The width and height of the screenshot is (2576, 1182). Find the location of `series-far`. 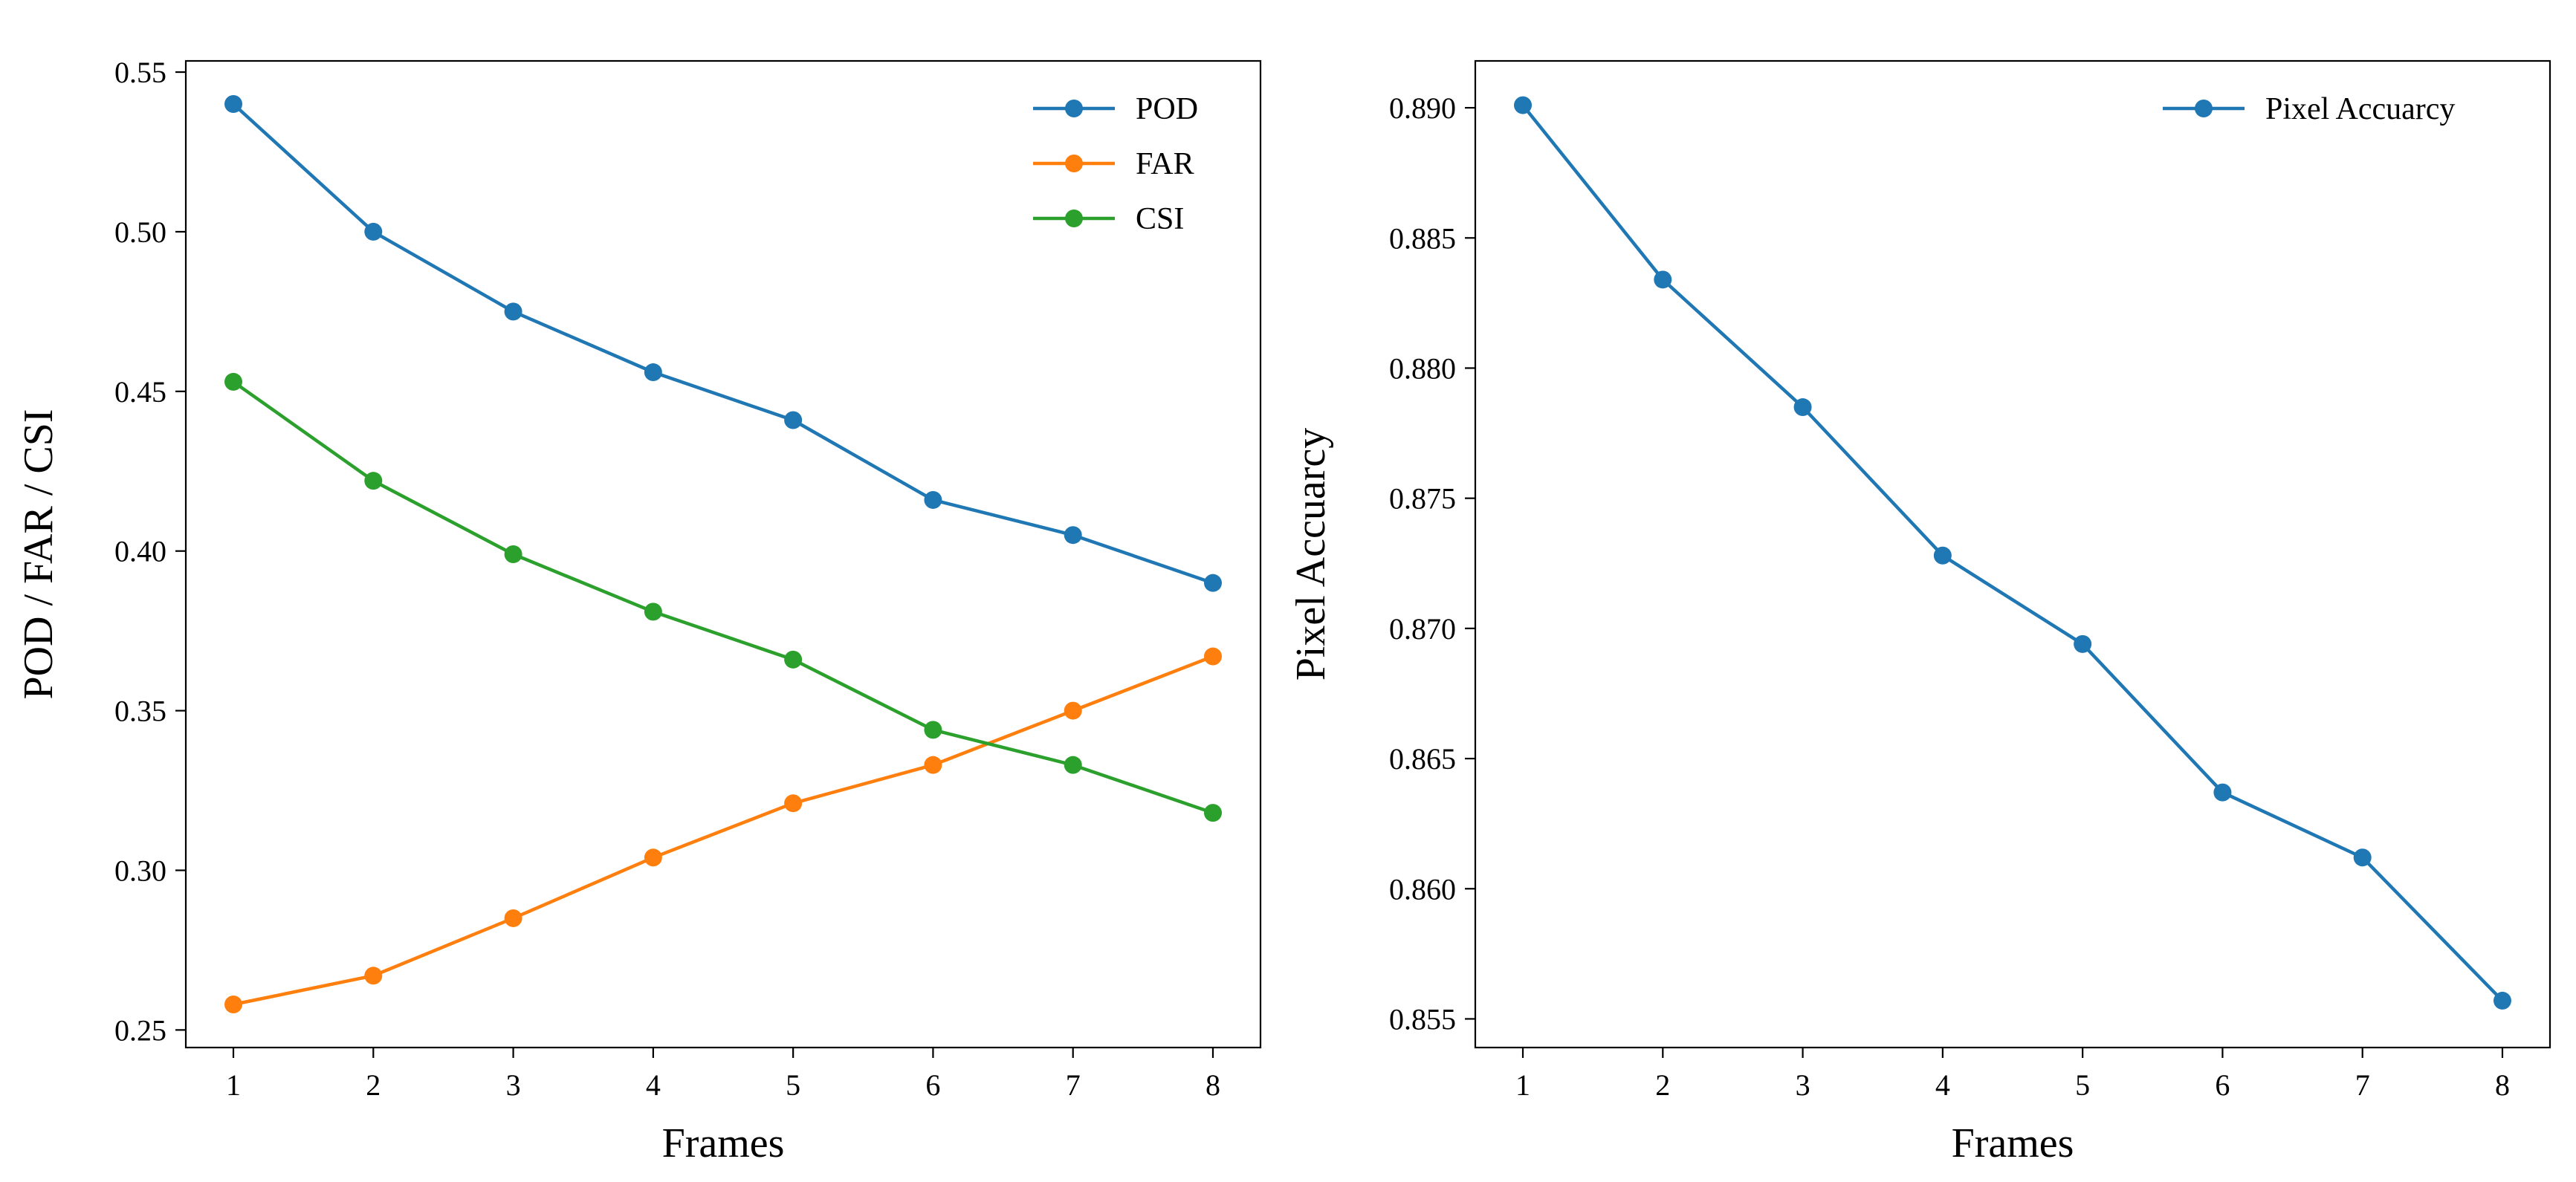

series-far is located at coordinates (723, 830).